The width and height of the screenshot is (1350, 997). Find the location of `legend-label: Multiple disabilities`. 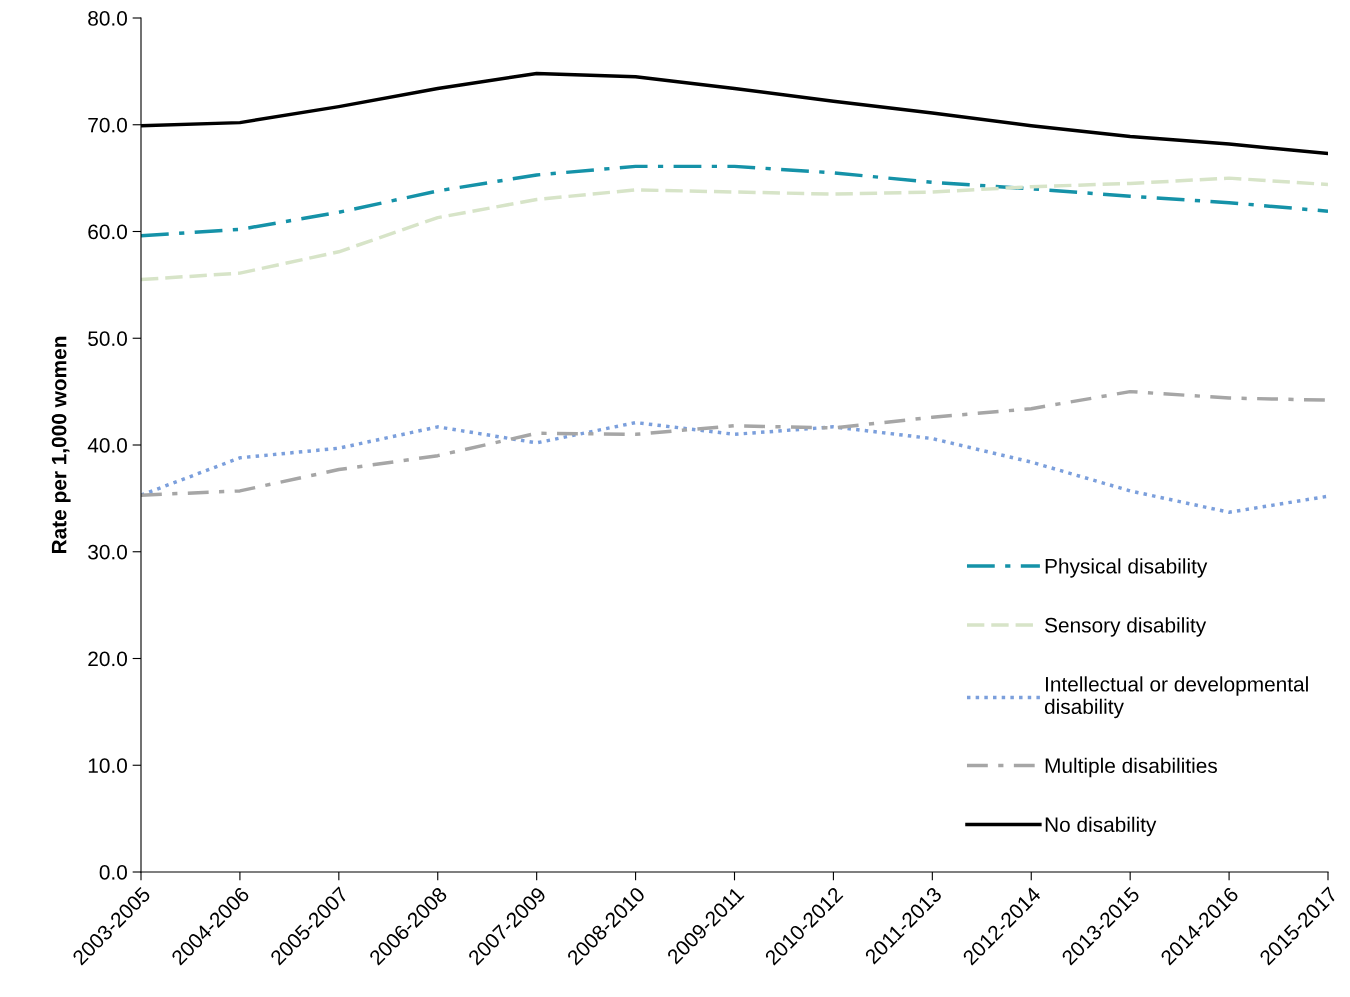

legend-label: Multiple disabilities is located at coordinates (1131, 767).